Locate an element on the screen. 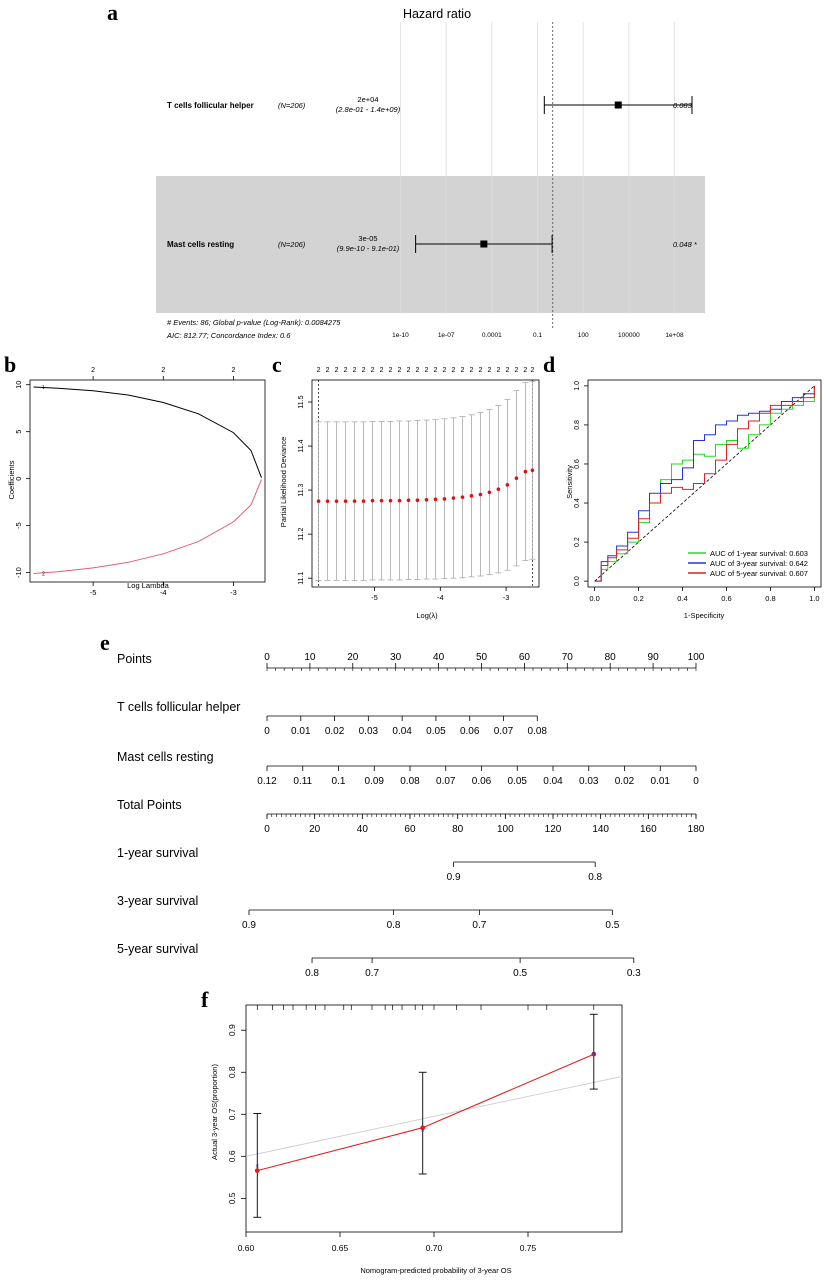 The width and height of the screenshot is (825, 1280). calibration-ideal-line is located at coordinates (434, 1116).